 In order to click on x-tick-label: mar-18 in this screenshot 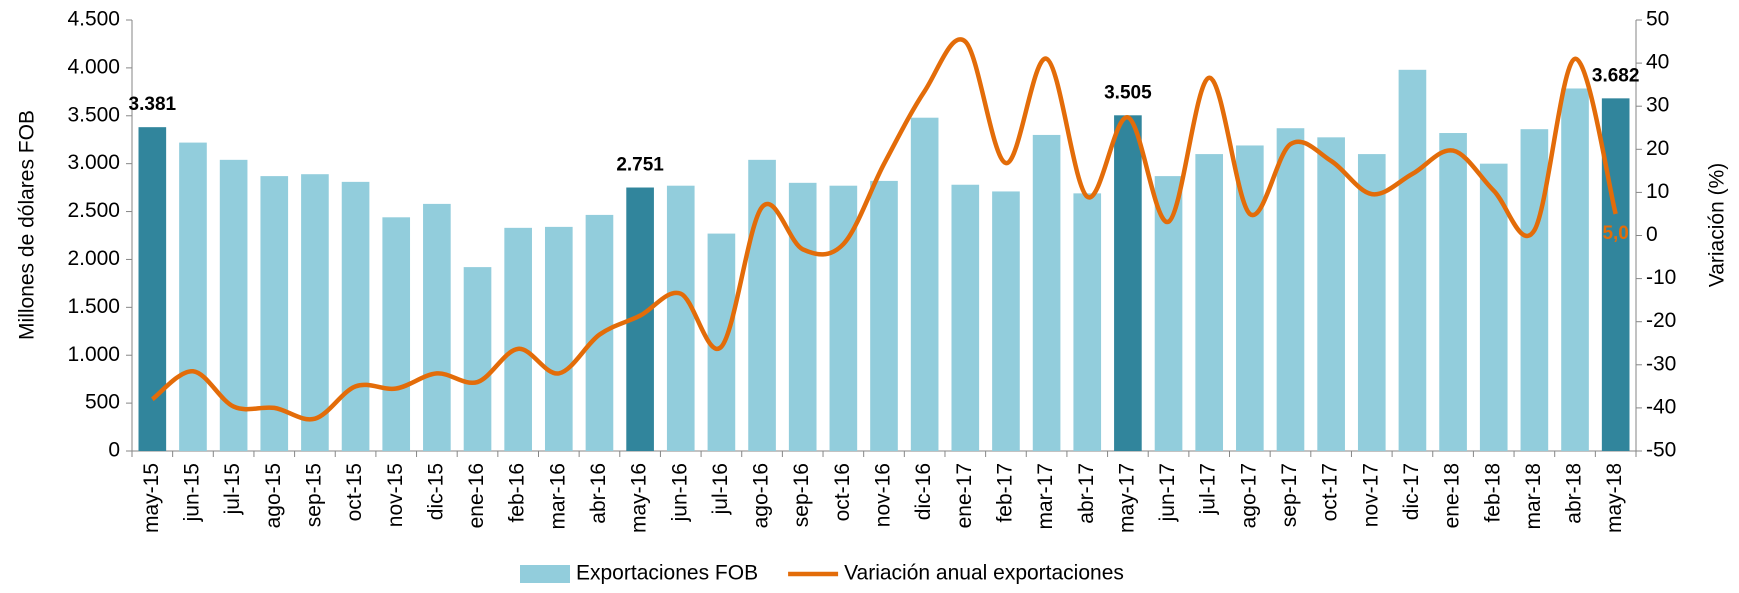, I will do `click(1533, 496)`.